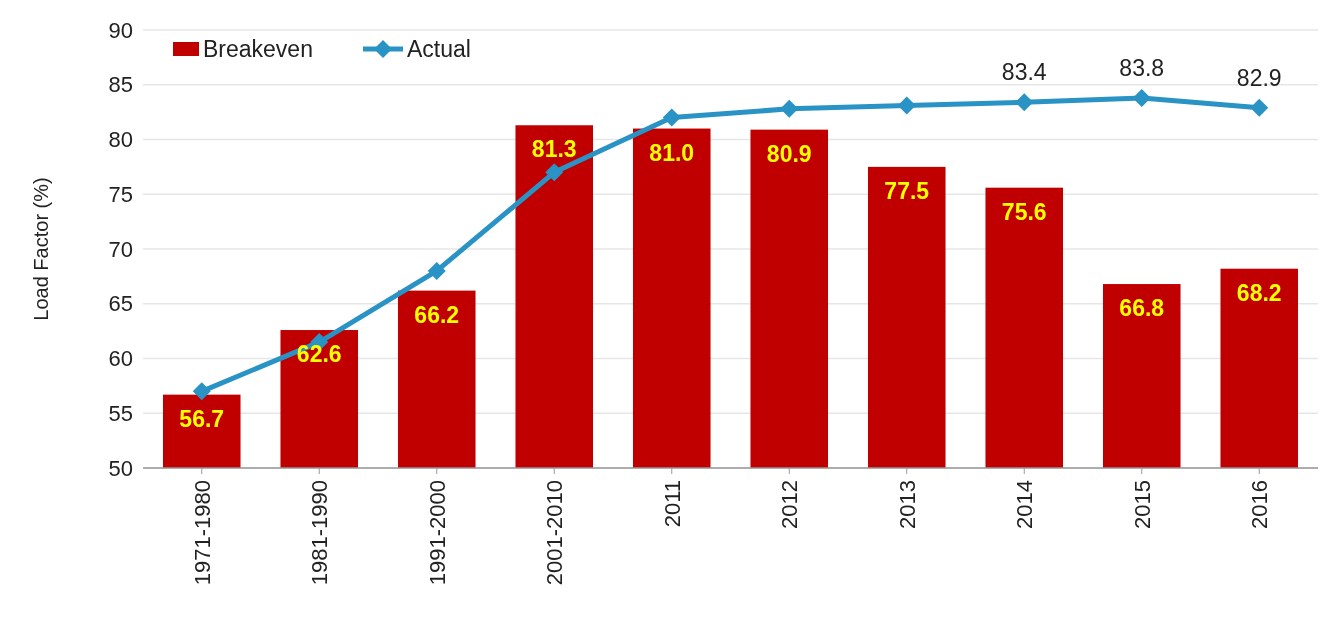 The image size is (1335, 628). What do you see at coordinates (437, 314) in the screenshot?
I see `data-label: 66.2` at bounding box center [437, 314].